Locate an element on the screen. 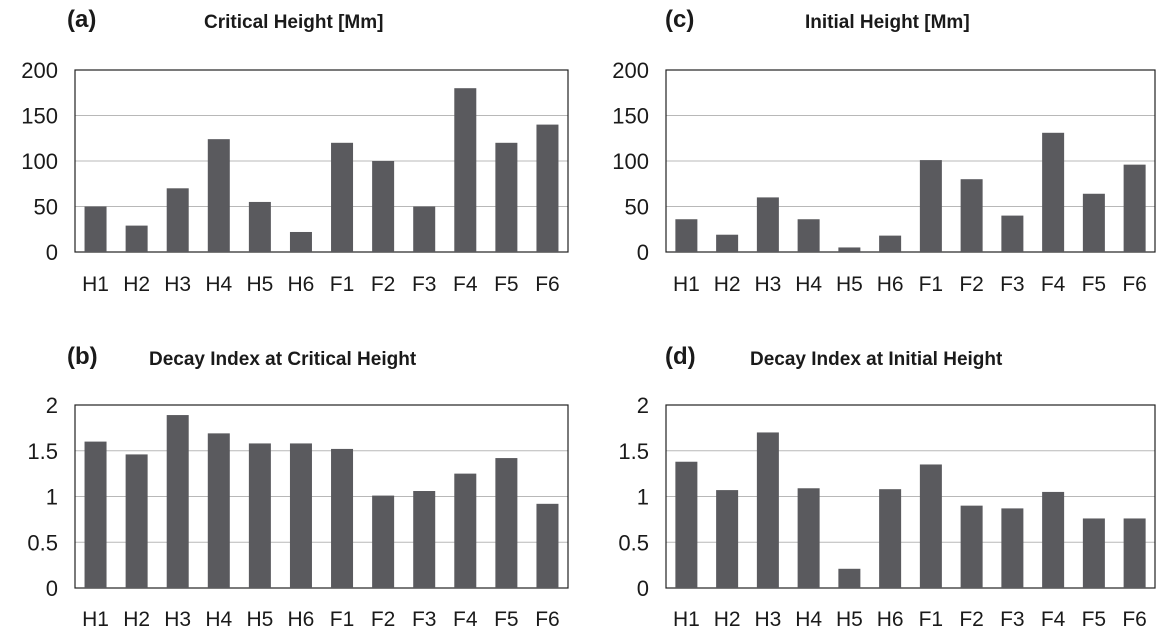  panel-c-title: Initial Height [Mm] is located at coordinates (887, 22).